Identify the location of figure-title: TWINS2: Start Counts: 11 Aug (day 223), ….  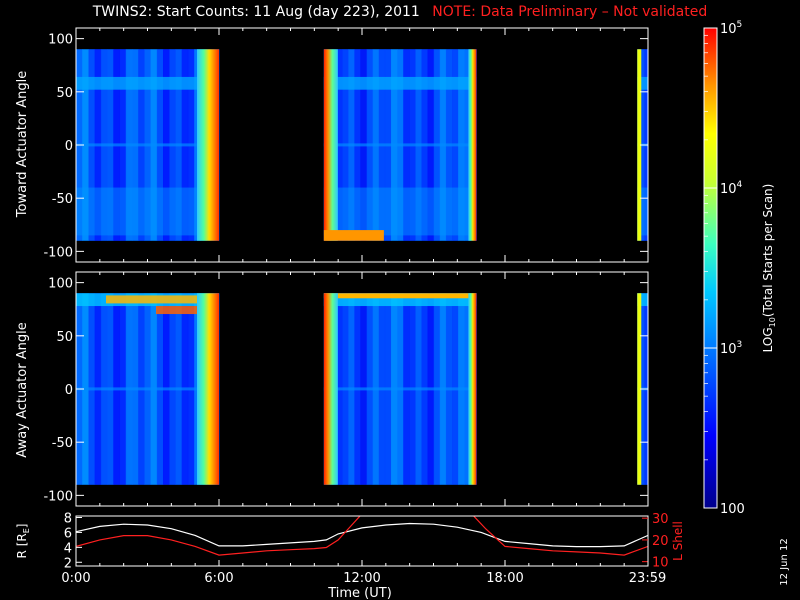
(400, 12).